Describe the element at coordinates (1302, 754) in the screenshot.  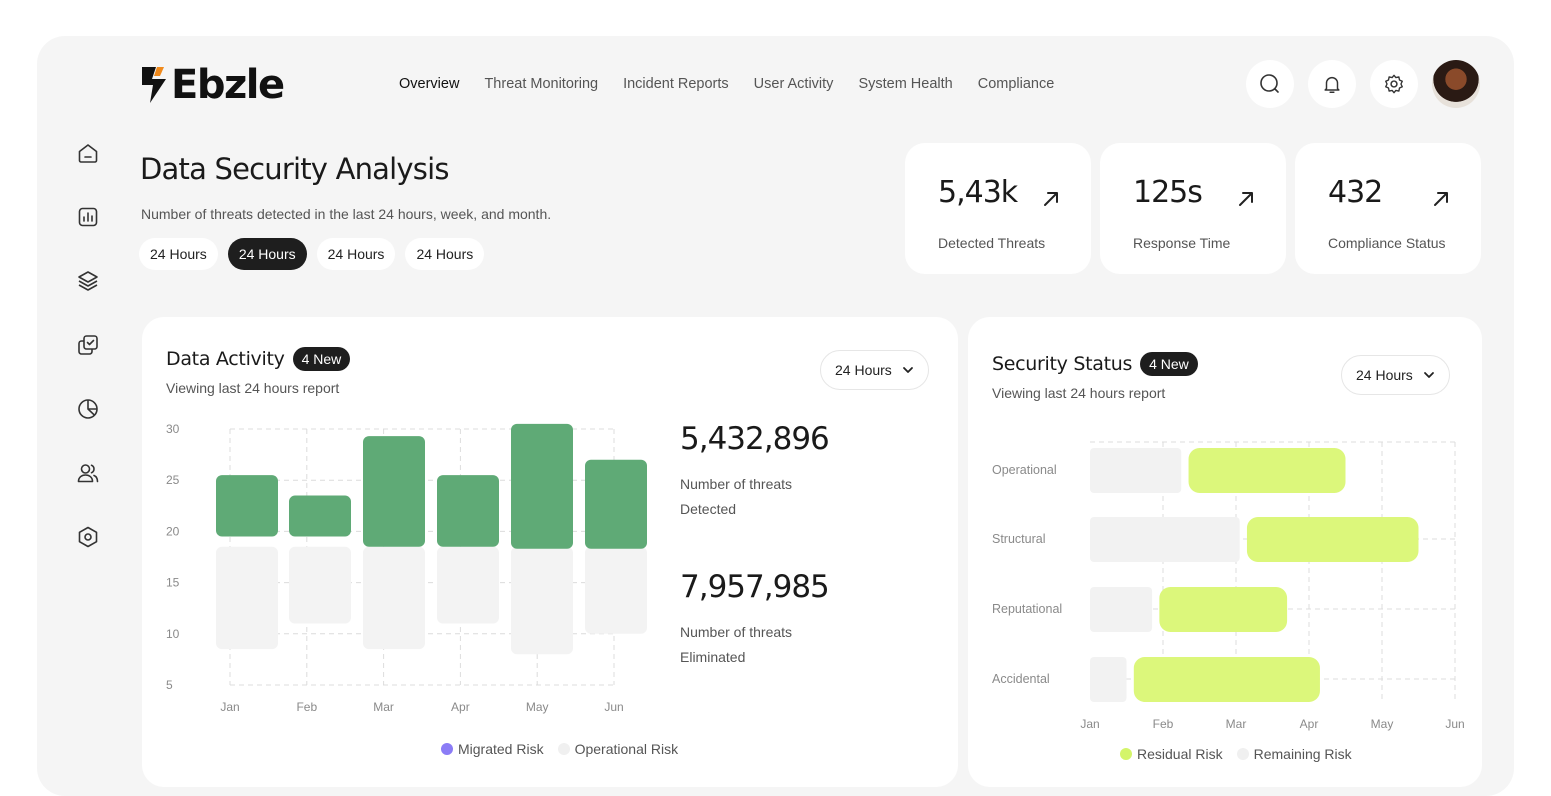
I see `legend-label: Remaining Risk` at that location.